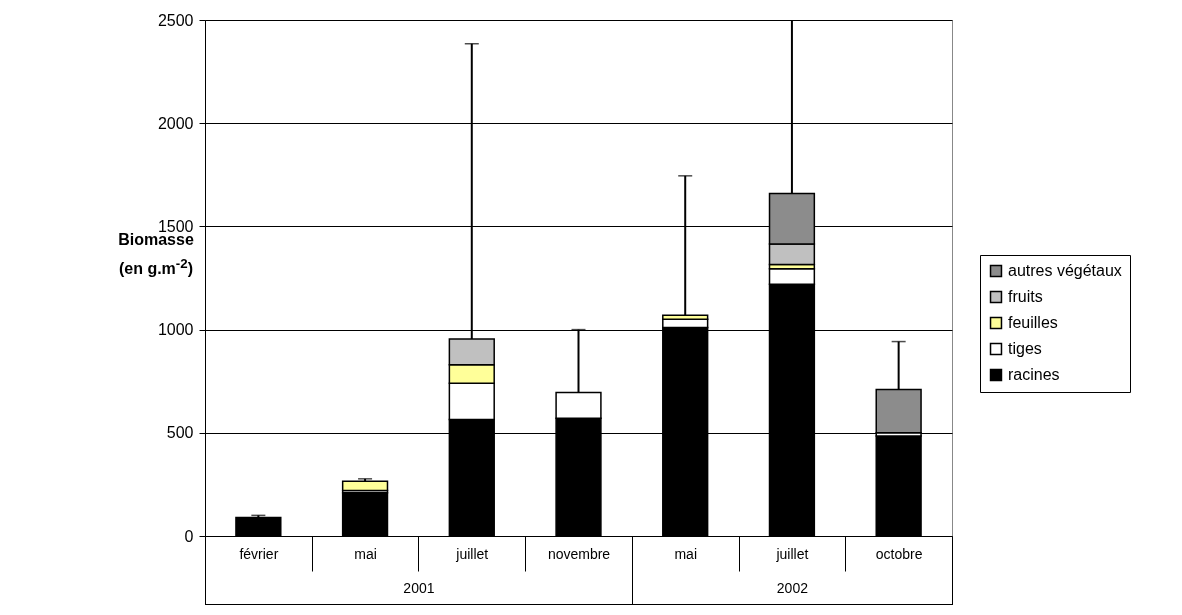 Image resolution: width=1182 pixels, height=615 pixels. Describe the element at coordinates (1033, 322) in the screenshot. I see `legend-label: feuilles` at that location.